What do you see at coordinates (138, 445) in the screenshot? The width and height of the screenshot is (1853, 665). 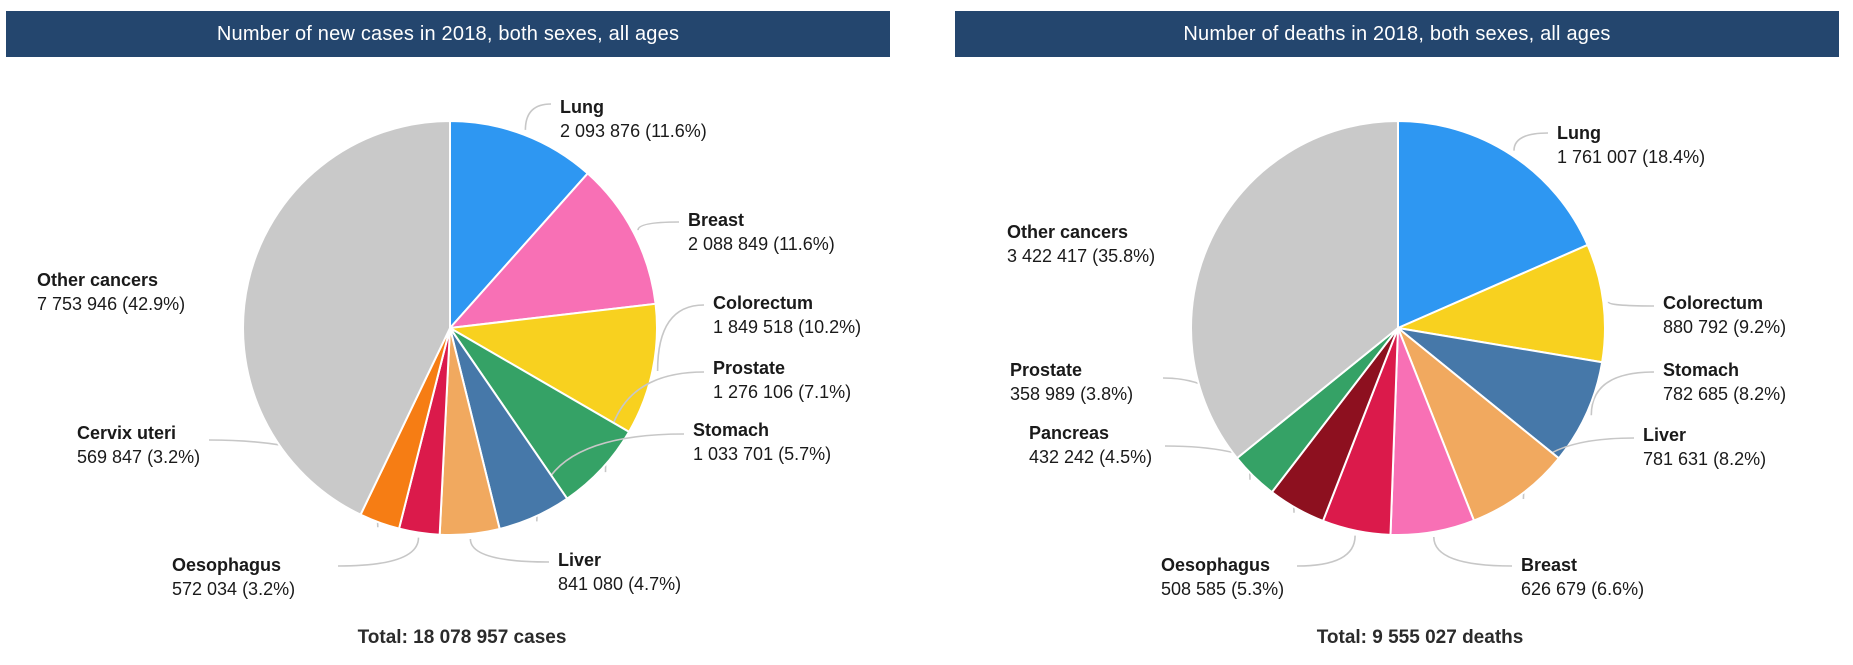 I see `slice-label-new-cases-cervix-uteri: Cervix uteri 569 847 (3.2%)` at bounding box center [138, 445].